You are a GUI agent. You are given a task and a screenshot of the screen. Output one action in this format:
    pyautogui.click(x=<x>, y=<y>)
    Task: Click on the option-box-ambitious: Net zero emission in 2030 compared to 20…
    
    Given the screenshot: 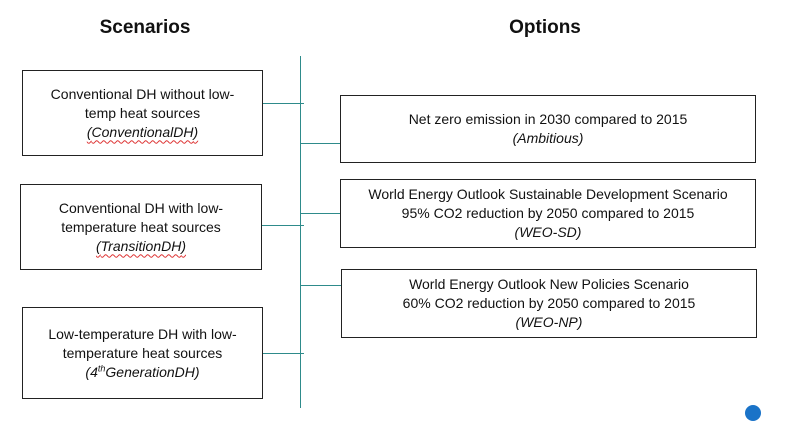 What is the action you would take?
    pyautogui.click(x=548, y=129)
    